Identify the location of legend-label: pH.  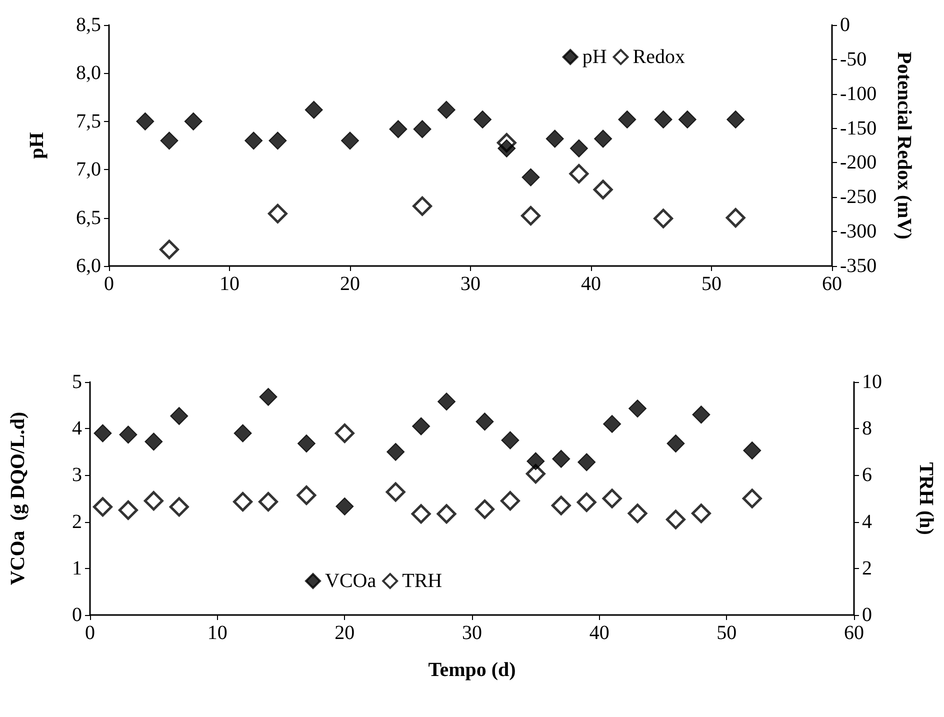
(594, 57).